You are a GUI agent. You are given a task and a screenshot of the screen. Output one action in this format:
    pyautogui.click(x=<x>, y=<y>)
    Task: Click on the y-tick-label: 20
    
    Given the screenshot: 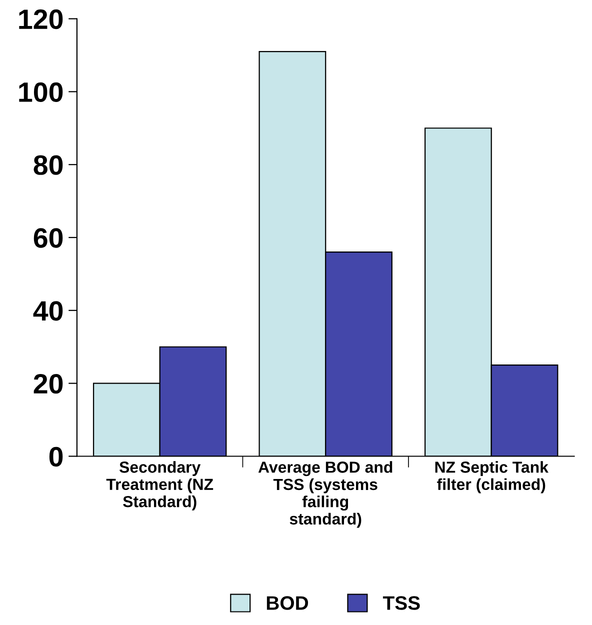 What is the action you would take?
    pyautogui.click(x=48, y=384)
    